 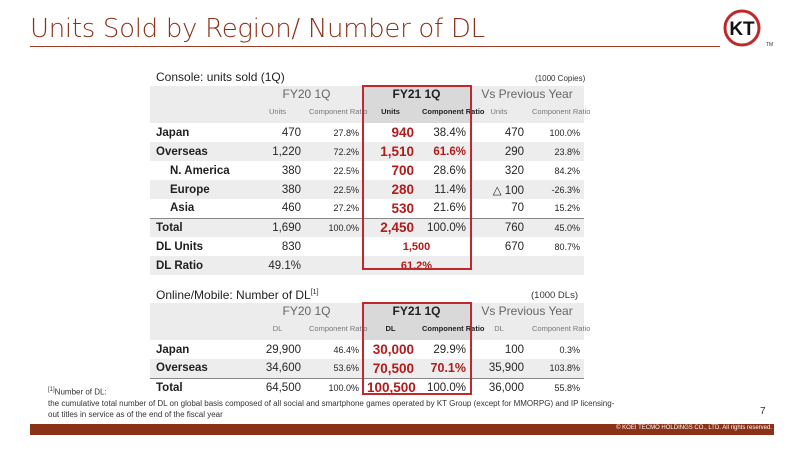 What do you see at coordinates (367, 132) in the screenshot?
I see `table-row: Japan 470 27.8% 940 38.4% 470 100.0%` at bounding box center [367, 132].